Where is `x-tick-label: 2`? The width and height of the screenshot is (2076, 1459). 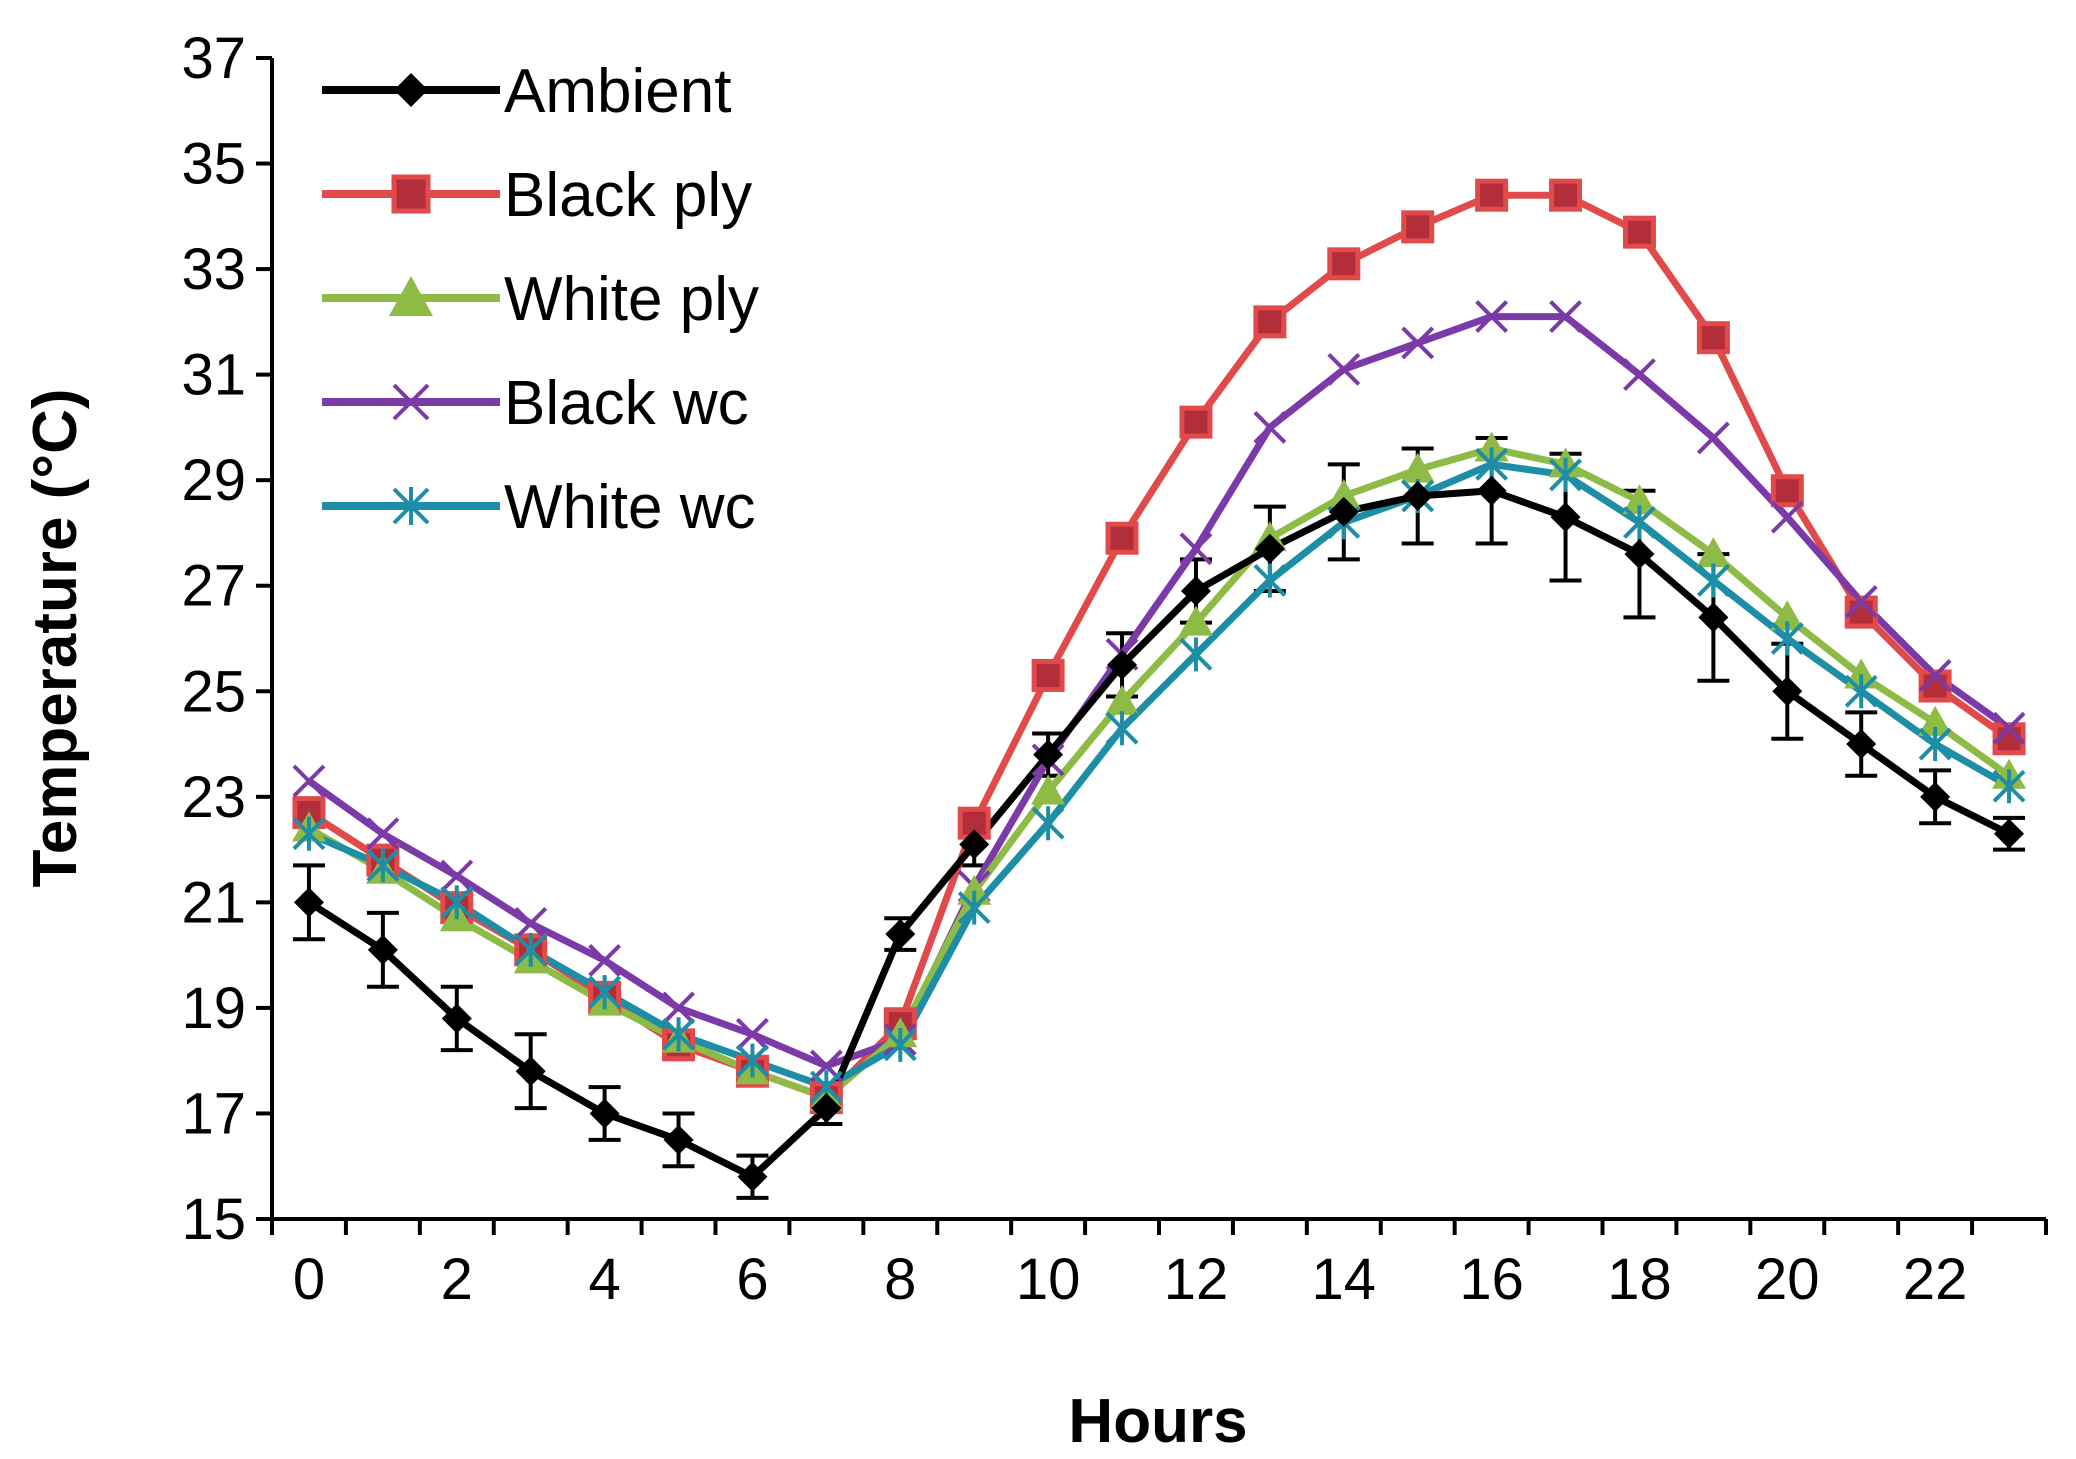 x-tick-label: 2 is located at coordinates (457, 1279).